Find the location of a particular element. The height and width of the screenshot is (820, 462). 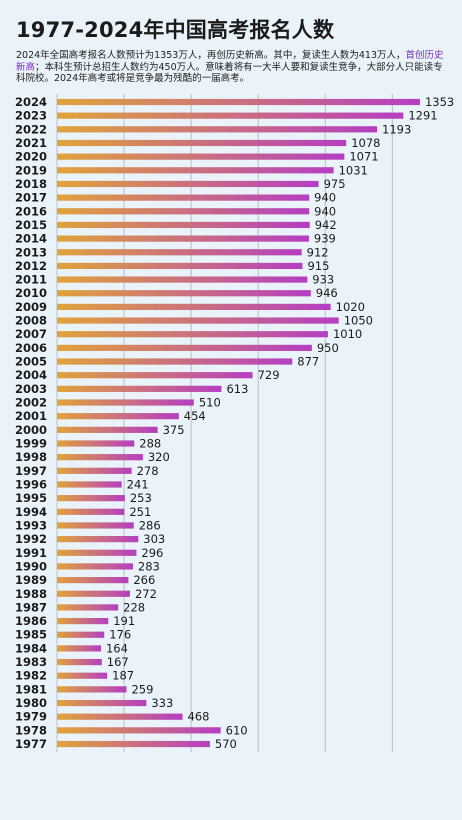

category-label: 1984 is located at coordinates (31, 648).